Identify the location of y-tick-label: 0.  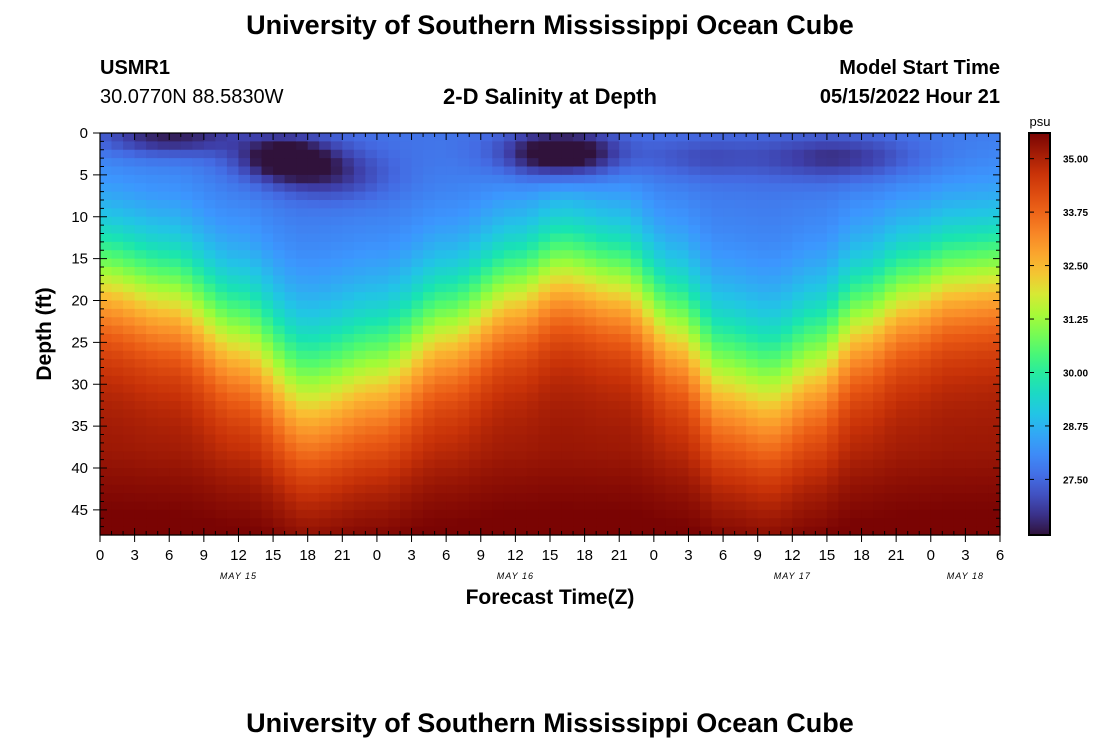
(84, 133).